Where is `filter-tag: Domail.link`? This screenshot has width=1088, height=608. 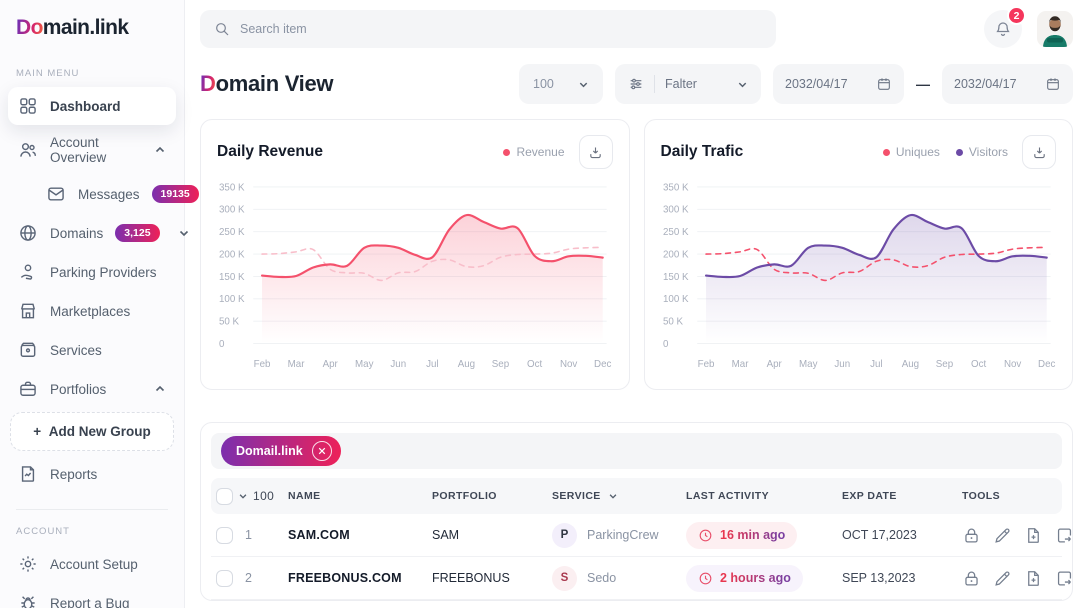 filter-tag: Domail.link is located at coordinates (281, 451).